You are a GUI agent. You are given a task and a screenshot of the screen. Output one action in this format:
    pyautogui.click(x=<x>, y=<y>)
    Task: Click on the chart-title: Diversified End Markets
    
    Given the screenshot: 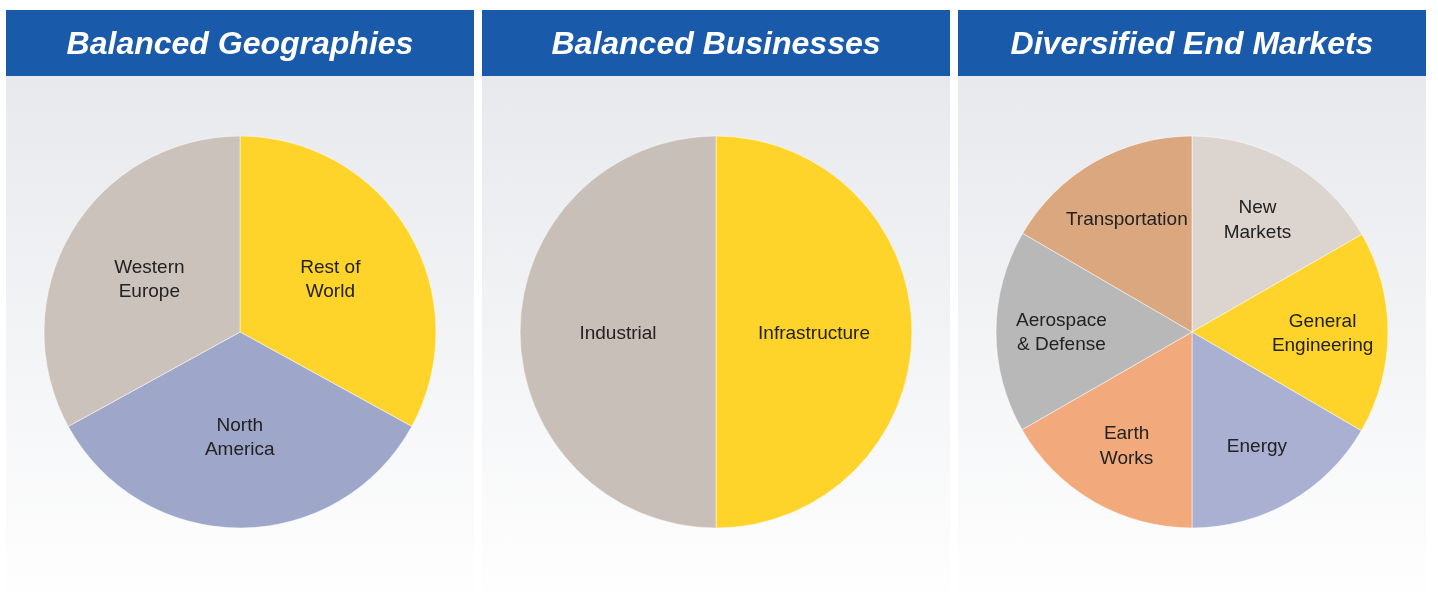 What is the action you would take?
    pyautogui.click(x=1192, y=43)
    